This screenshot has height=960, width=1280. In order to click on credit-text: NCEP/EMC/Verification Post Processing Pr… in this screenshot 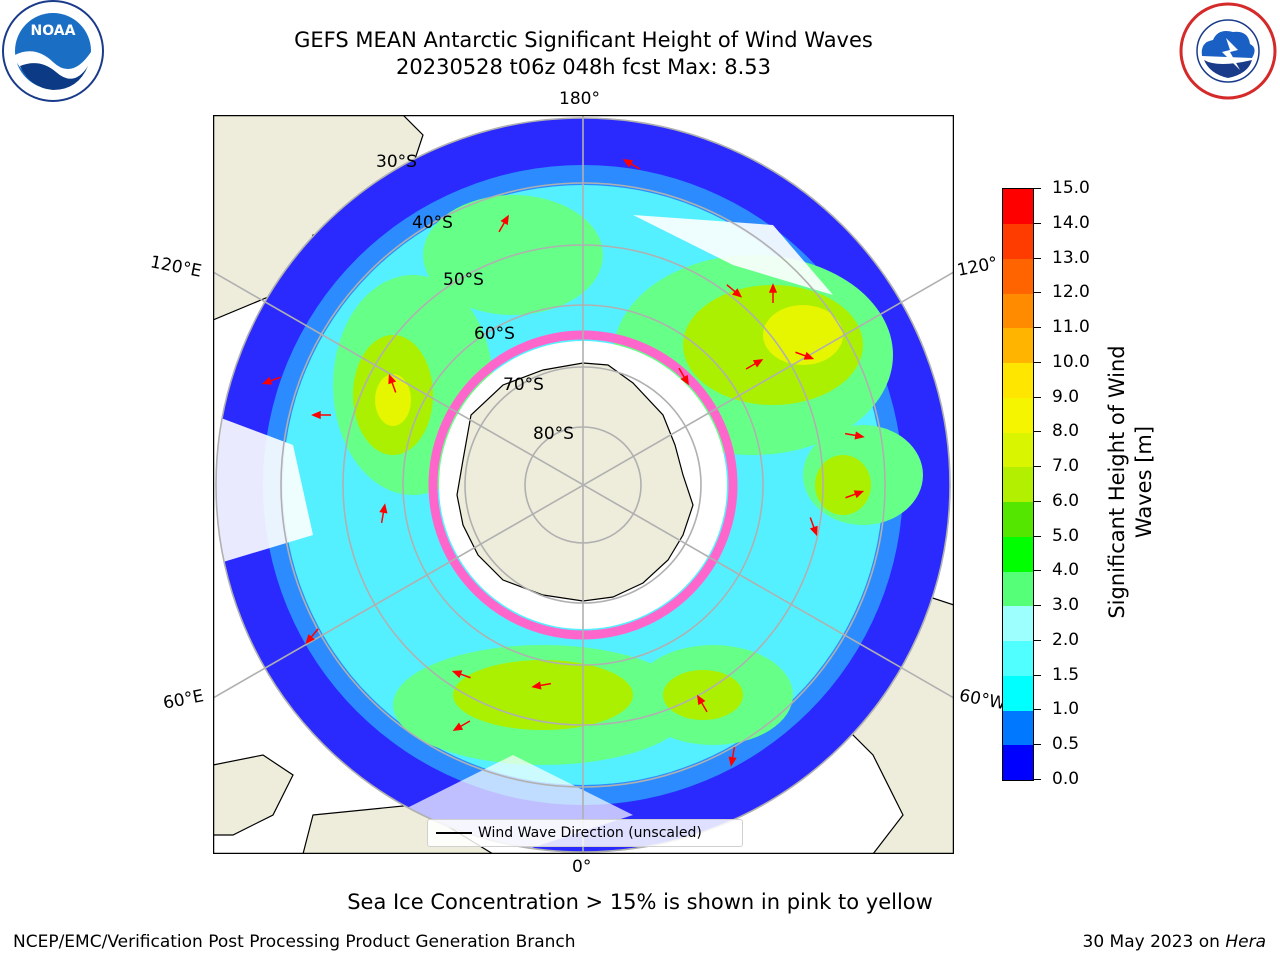, I will do `click(294, 942)`.